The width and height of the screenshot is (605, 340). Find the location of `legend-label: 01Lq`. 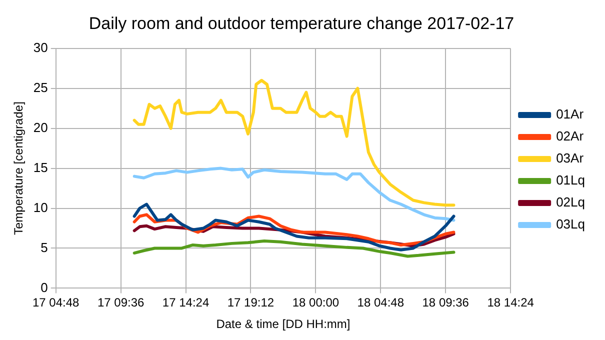

legend-label: 01Lq is located at coordinates (570, 180).